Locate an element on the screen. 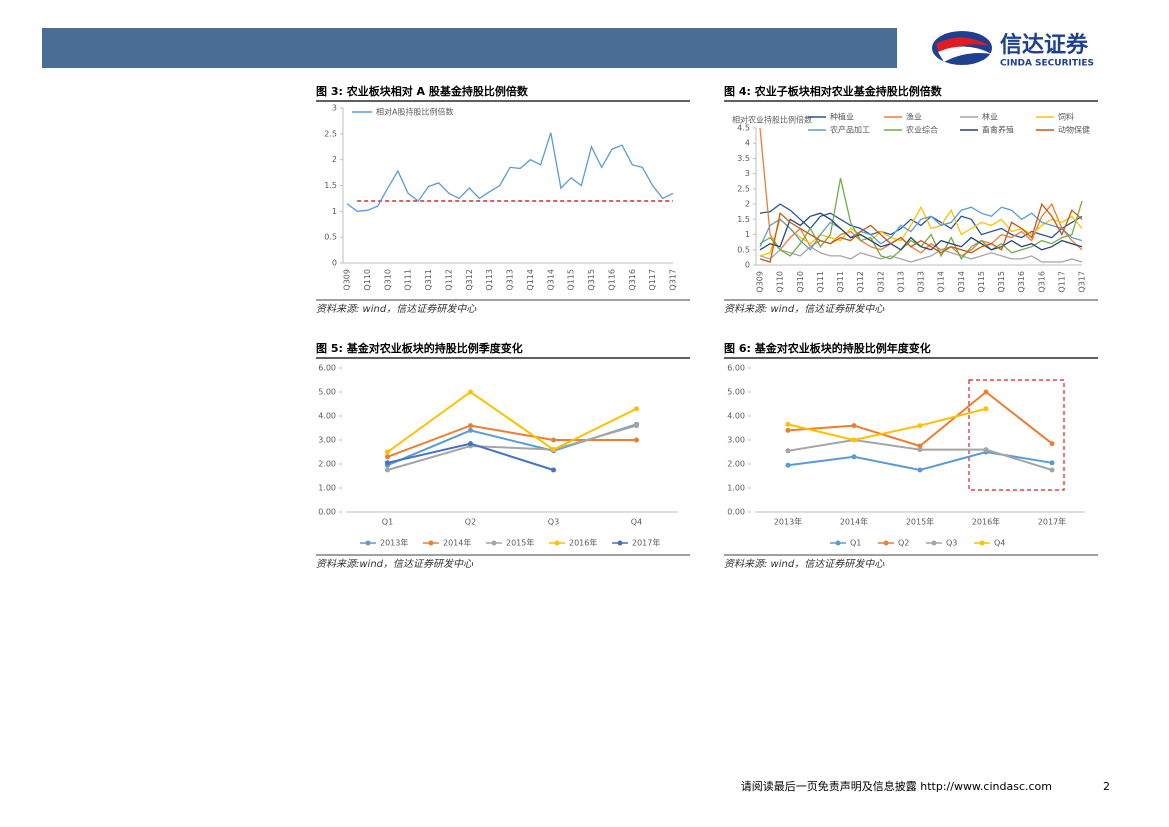 This screenshot has width=1169, height=827. legend-label: 2015年 is located at coordinates (520, 543).